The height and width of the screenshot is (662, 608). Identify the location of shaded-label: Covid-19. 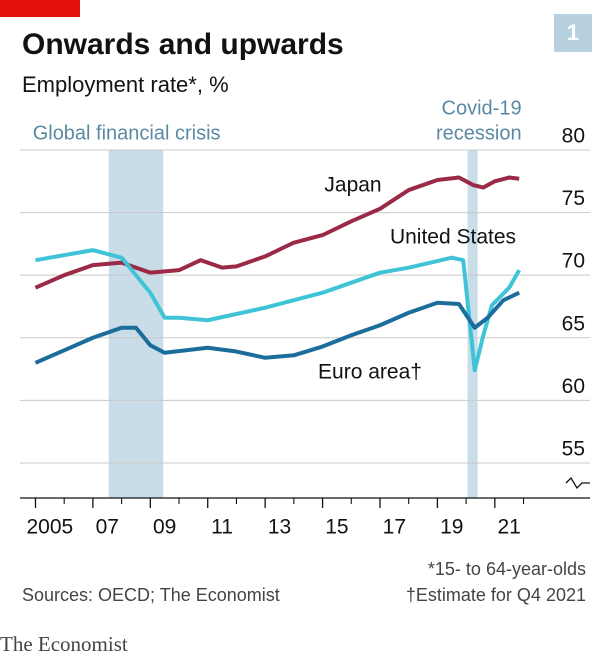
(482, 108).